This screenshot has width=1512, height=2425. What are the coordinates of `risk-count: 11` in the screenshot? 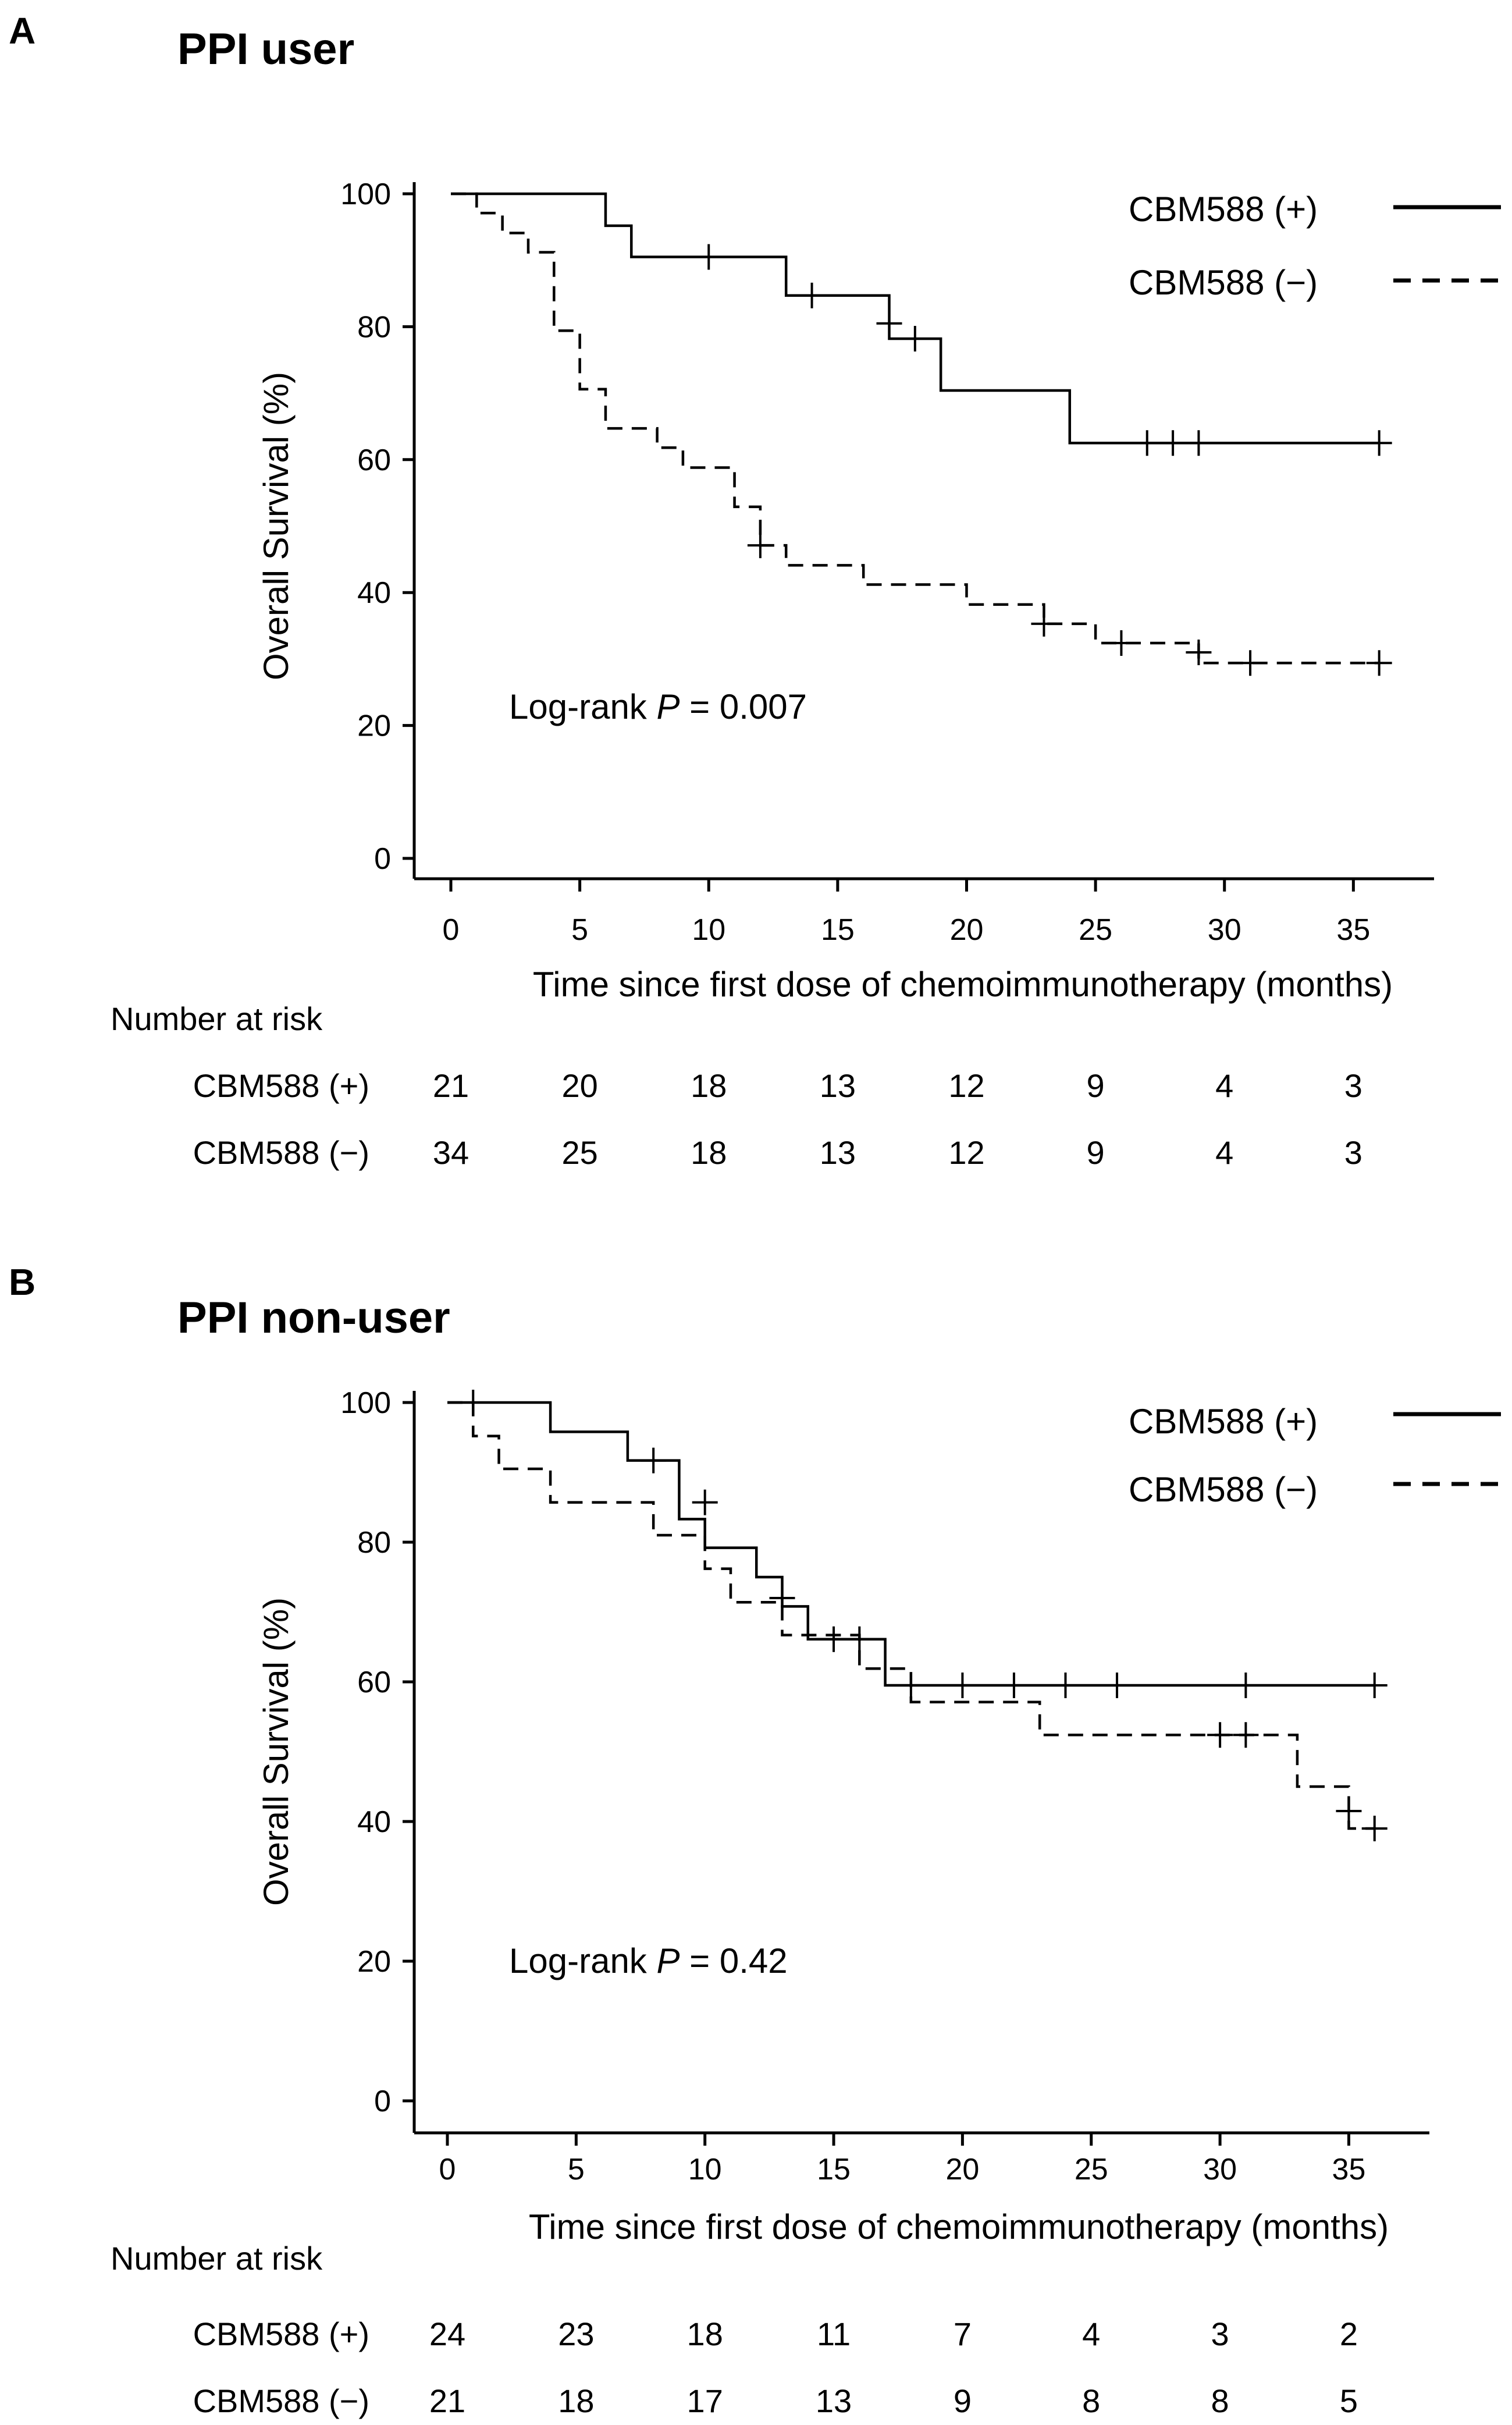 It's located at (834, 2334).